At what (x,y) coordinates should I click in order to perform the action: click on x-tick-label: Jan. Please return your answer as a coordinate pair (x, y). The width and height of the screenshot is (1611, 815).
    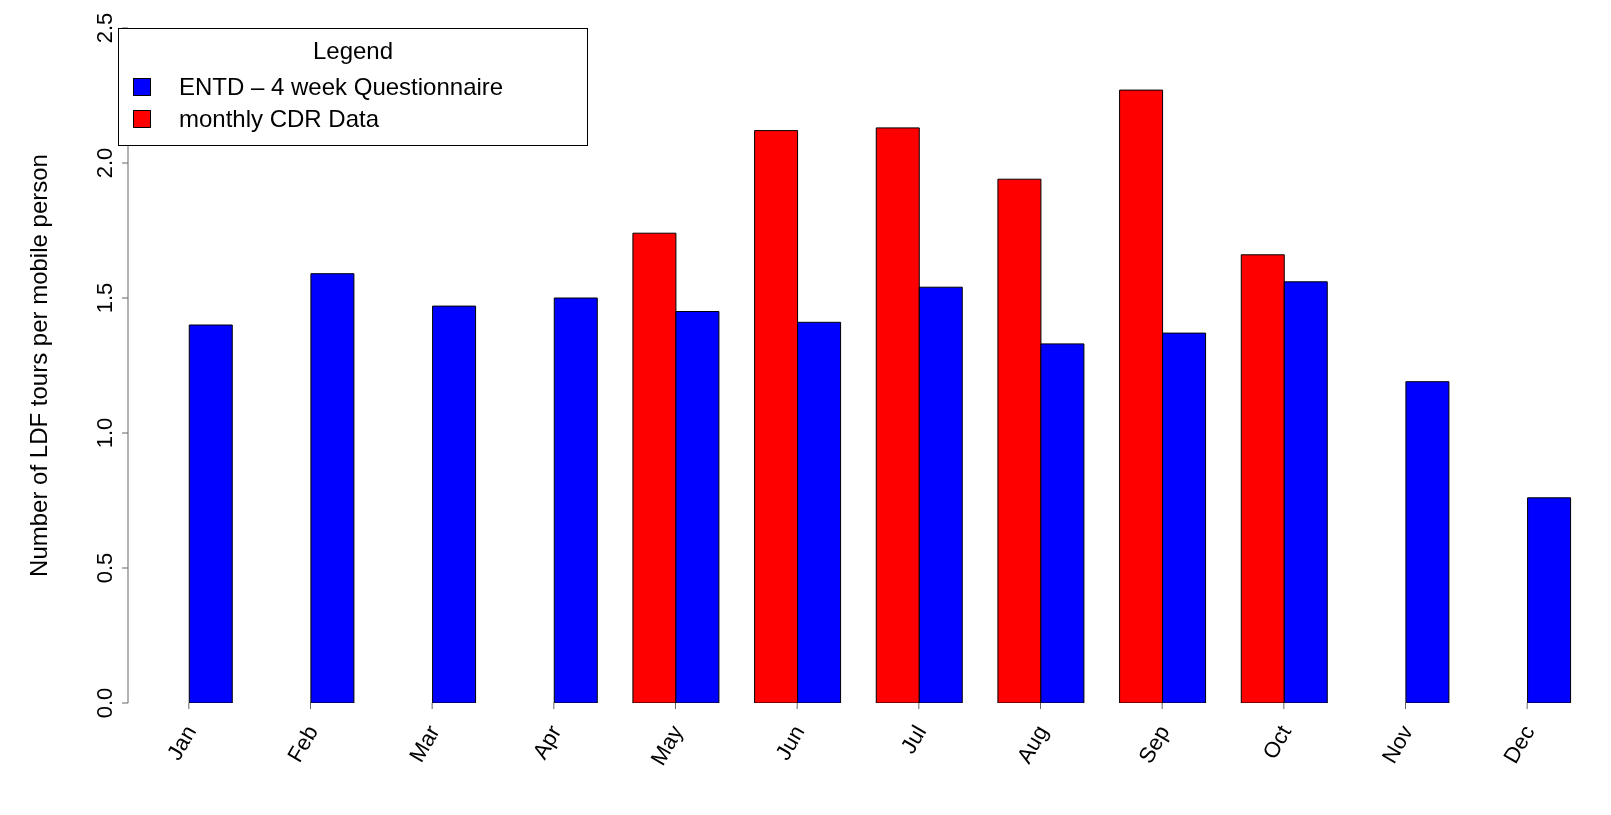
    Looking at the image, I should click on (181, 743).